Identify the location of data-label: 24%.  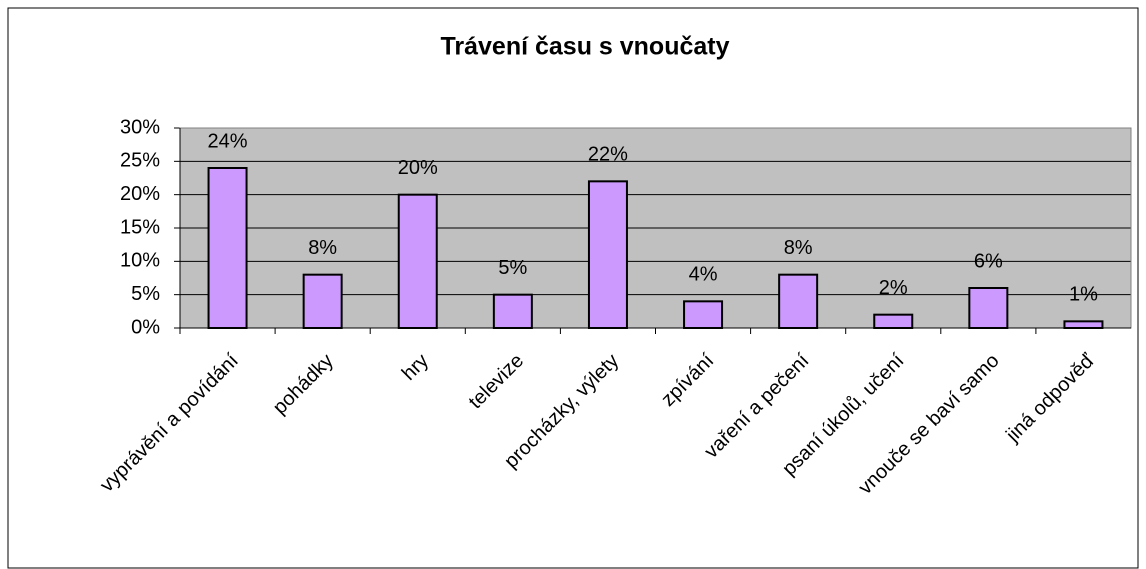
(228, 141).